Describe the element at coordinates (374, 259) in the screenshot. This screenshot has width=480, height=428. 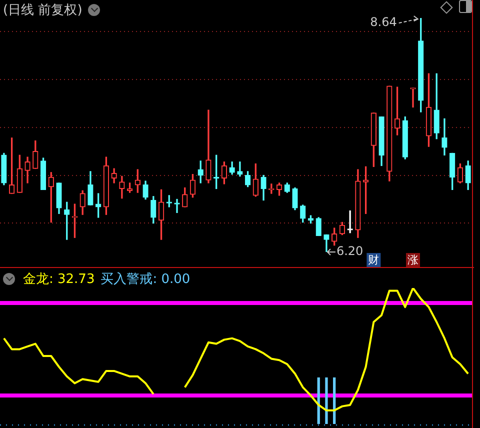
I see `text: 财` at that location.